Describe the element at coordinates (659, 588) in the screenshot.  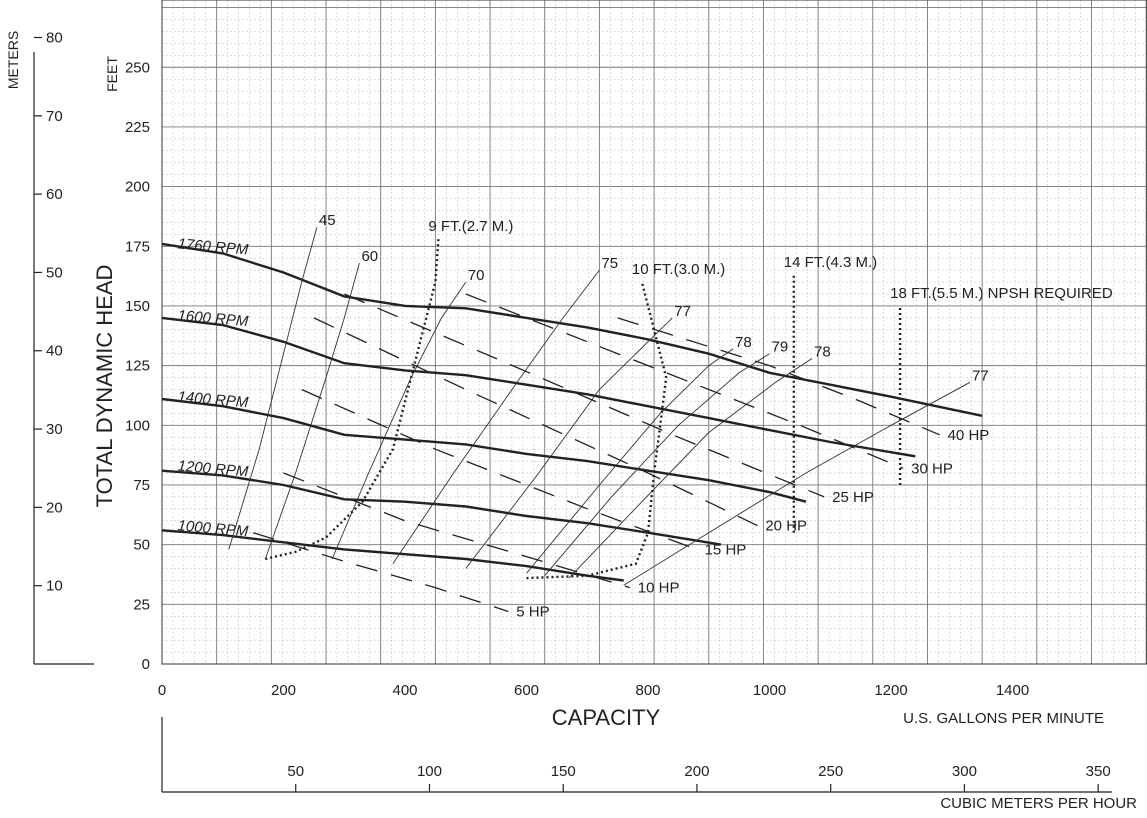
I see `power-curve-label: 10 HP` at that location.